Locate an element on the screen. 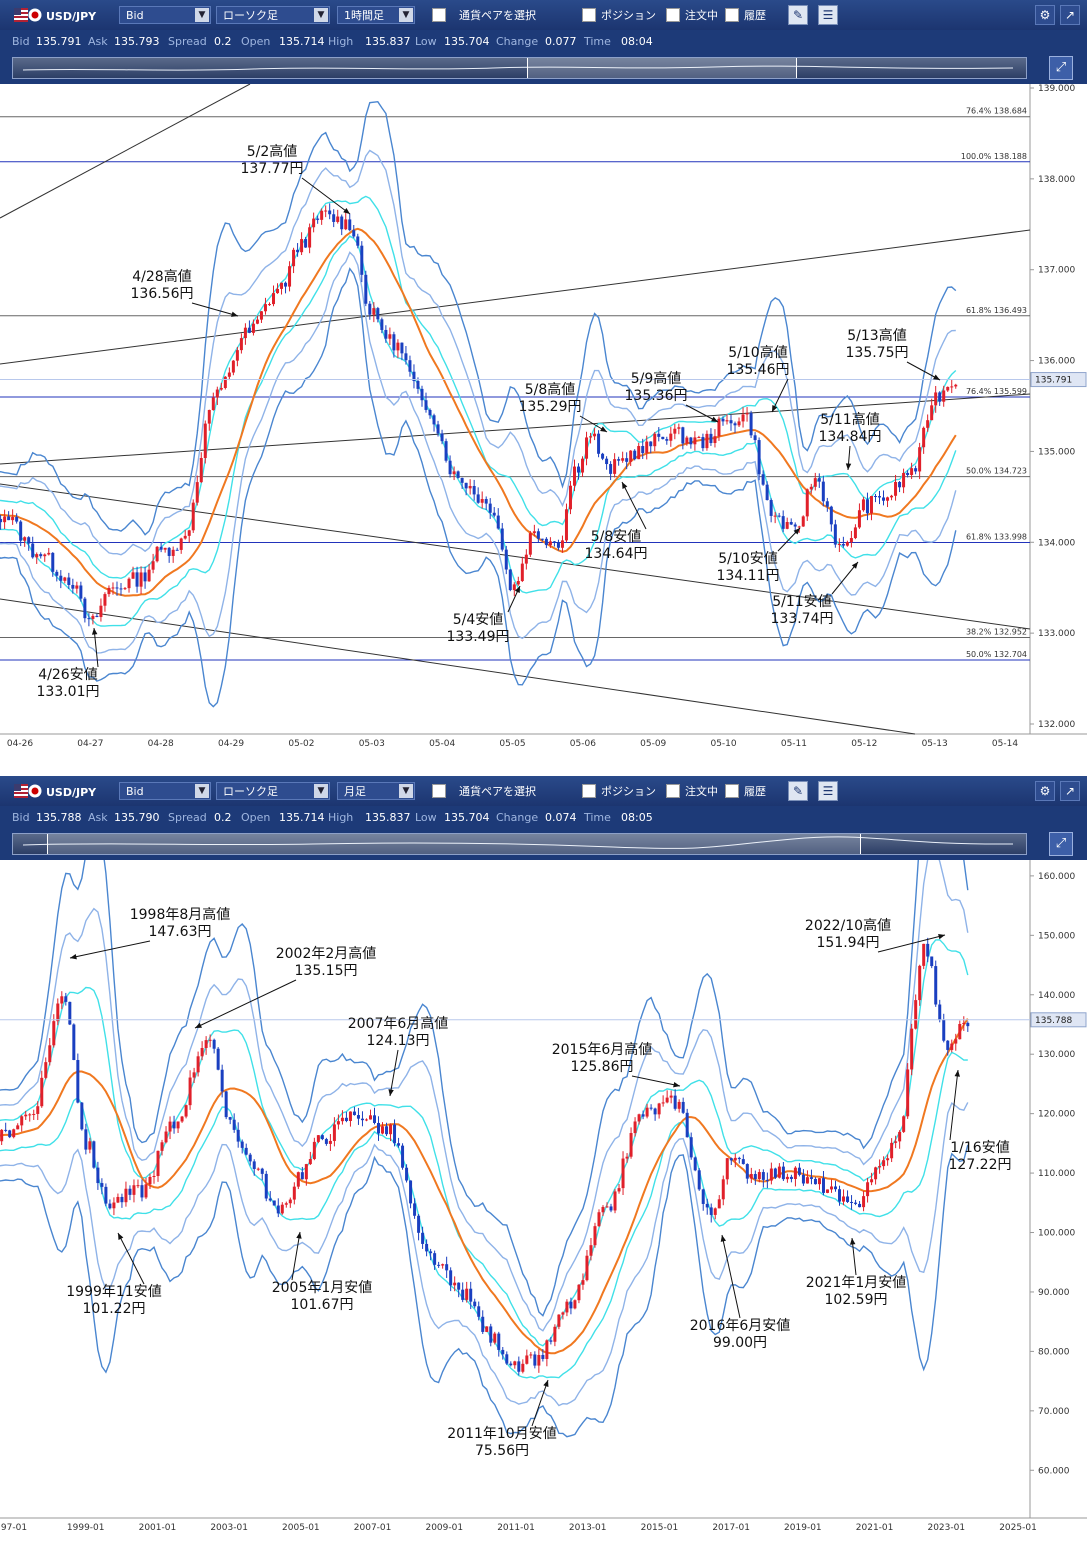 This screenshot has height=1556, width=1087. position-label: ポジション is located at coordinates (628, 791).